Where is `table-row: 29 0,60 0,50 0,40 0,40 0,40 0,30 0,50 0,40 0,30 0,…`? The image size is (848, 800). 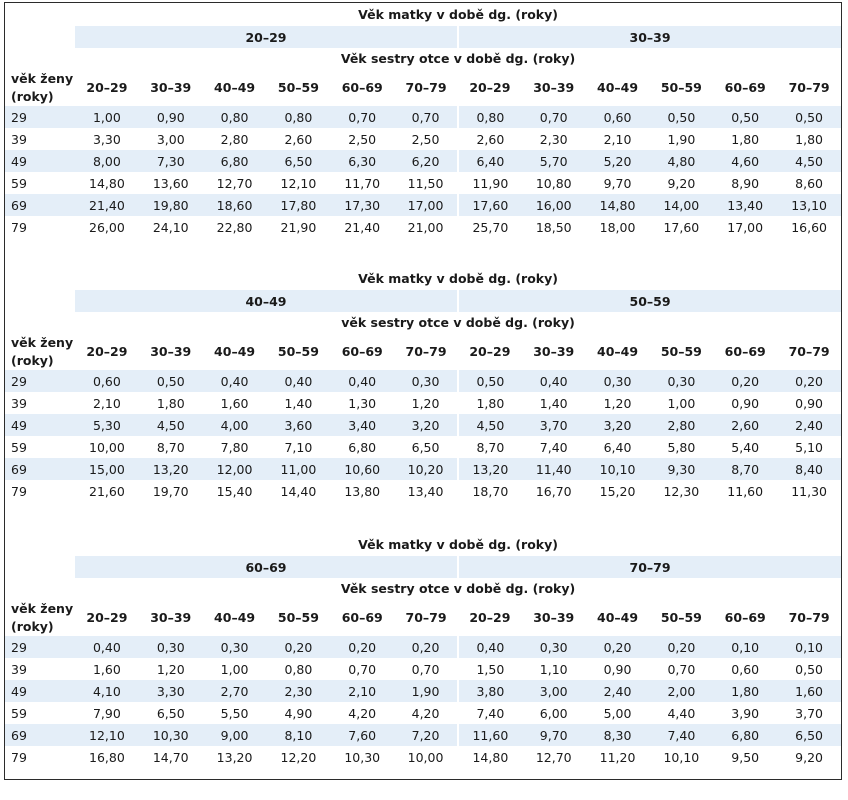 table-row: 29 0,60 0,50 0,40 0,40 0,40 0,30 0,50 0,40 0,30 0,… is located at coordinates (423, 381).